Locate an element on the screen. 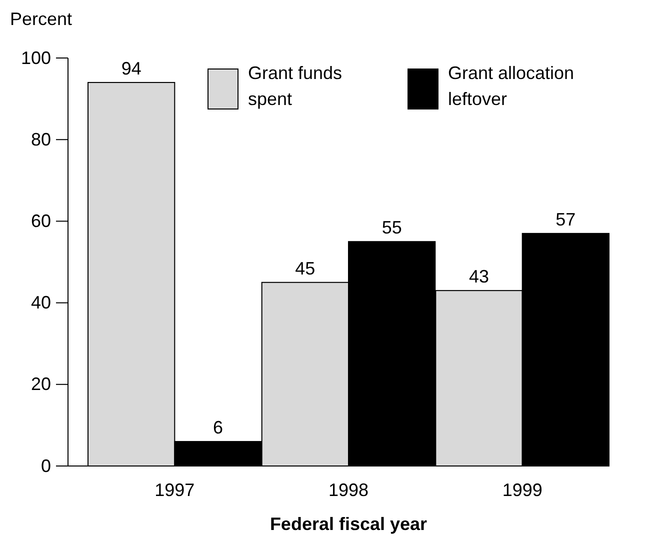 This screenshot has width=649, height=542. y-tick-label: 60 is located at coordinates (40, 220).